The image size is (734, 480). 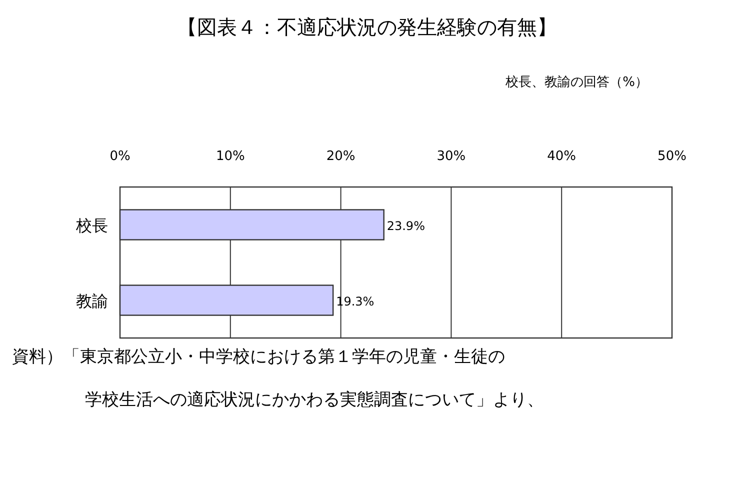 What do you see at coordinates (314, 400) in the screenshot?
I see `annotation: 学校生活への適応状況にかかわる実態調査について」より、` at bounding box center [314, 400].